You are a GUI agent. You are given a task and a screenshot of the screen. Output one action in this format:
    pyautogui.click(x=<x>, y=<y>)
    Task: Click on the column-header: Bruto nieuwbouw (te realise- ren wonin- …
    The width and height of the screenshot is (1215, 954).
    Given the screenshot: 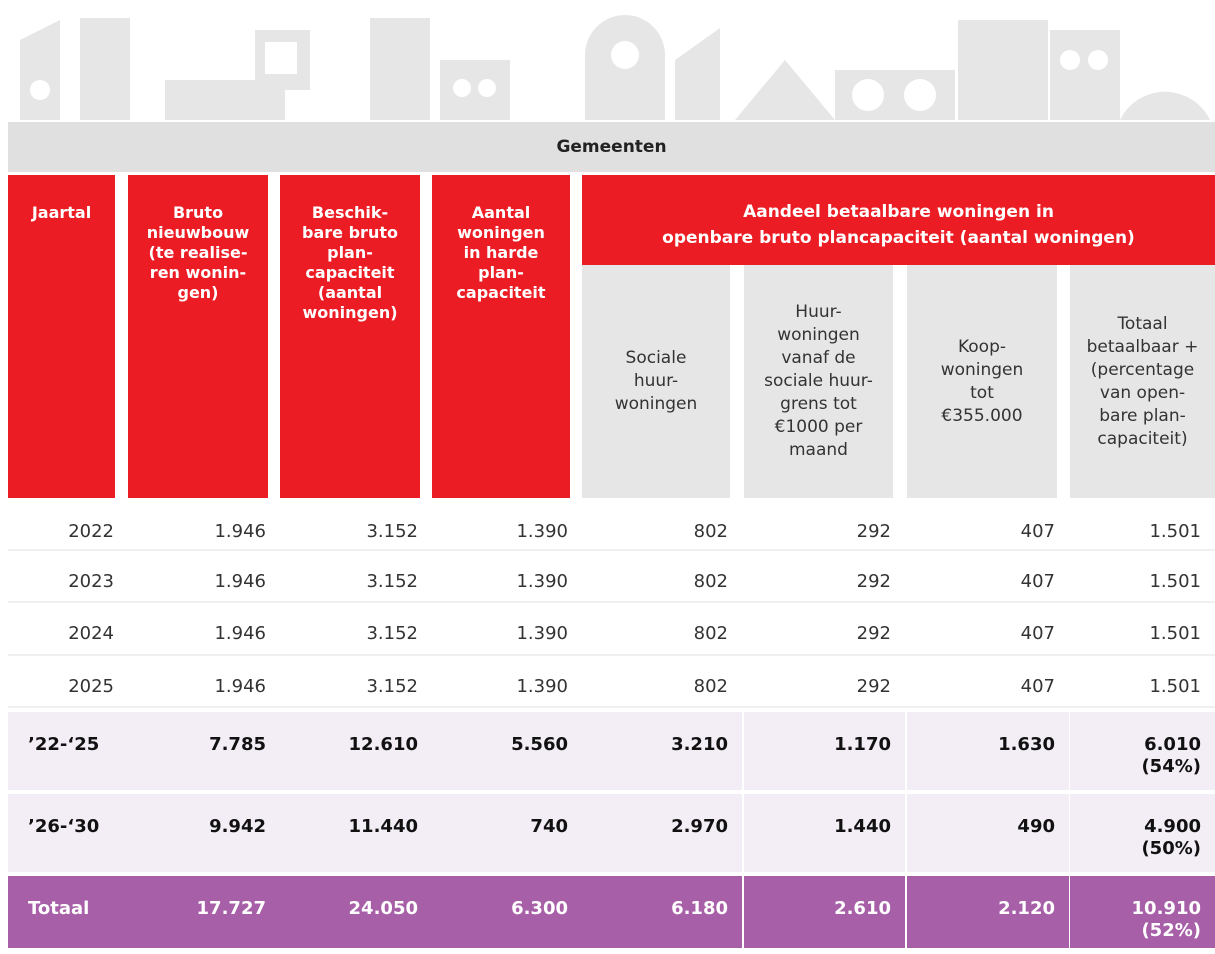 What is the action you would take?
    pyautogui.click(x=198, y=336)
    